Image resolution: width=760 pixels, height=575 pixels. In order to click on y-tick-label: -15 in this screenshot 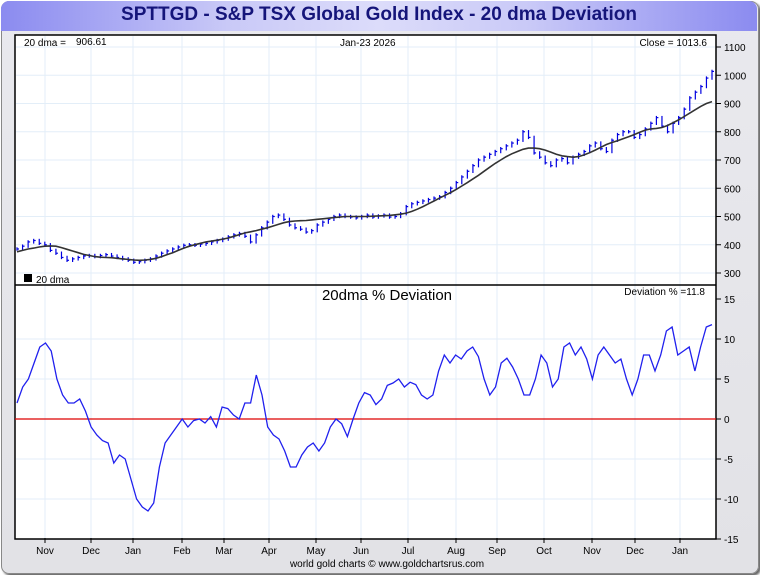, I will do `click(731, 540)`.